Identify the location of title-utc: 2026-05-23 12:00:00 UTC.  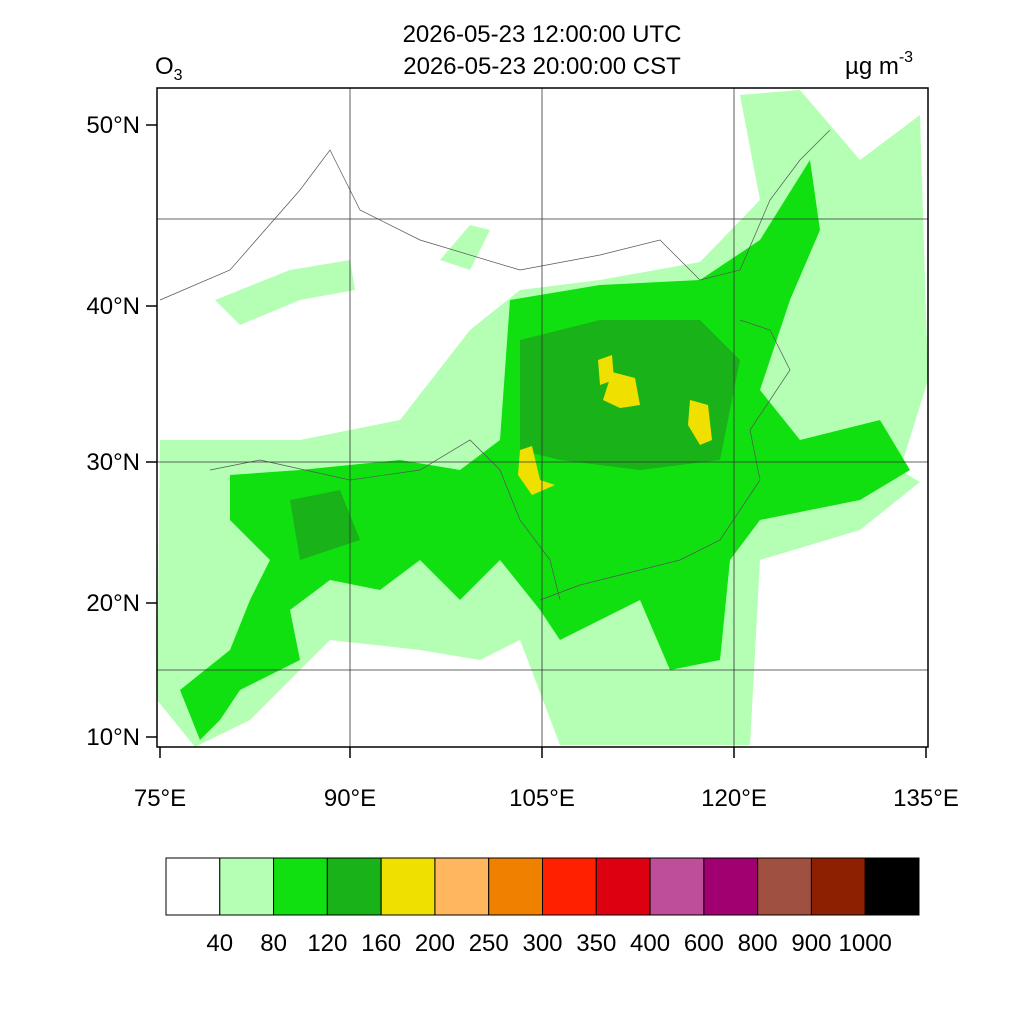
(542, 34).